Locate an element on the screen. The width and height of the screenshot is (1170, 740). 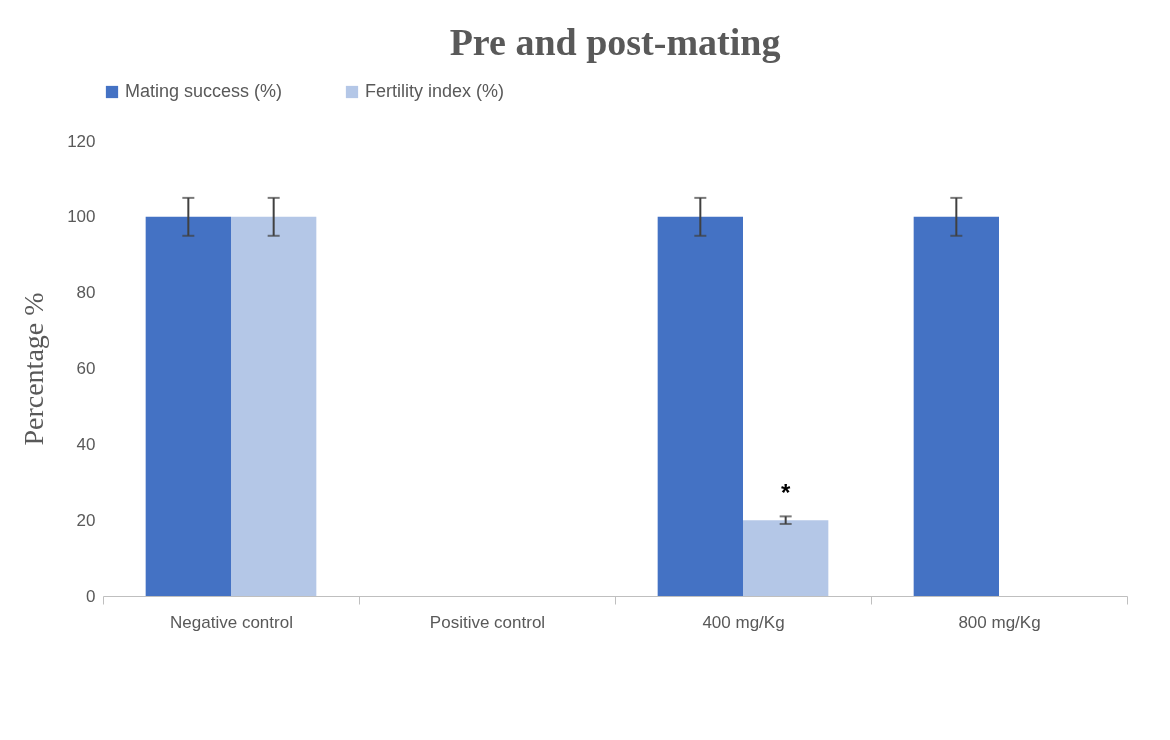
y-tick-label: 60 is located at coordinates (86, 368).